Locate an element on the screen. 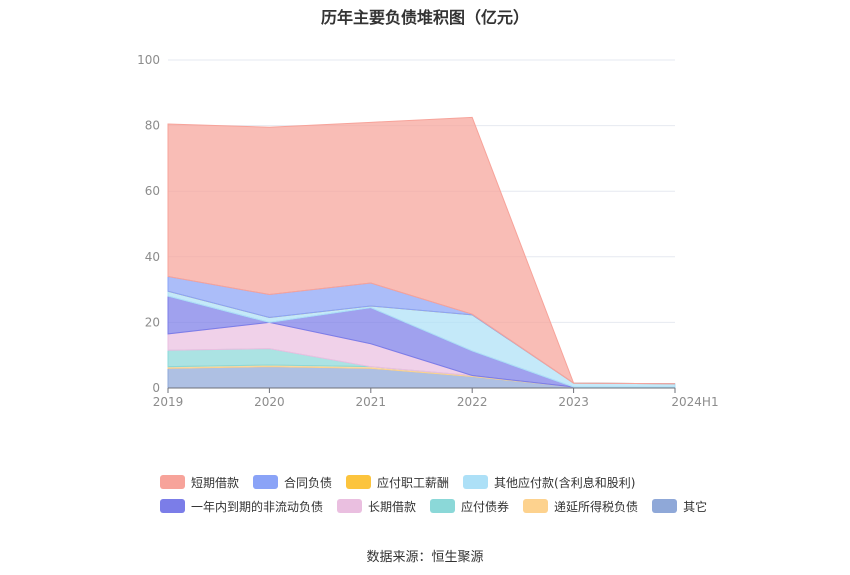 The height and width of the screenshot is (575, 850). legend-item: 应付职工薪酬 is located at coordinates (397, 482).